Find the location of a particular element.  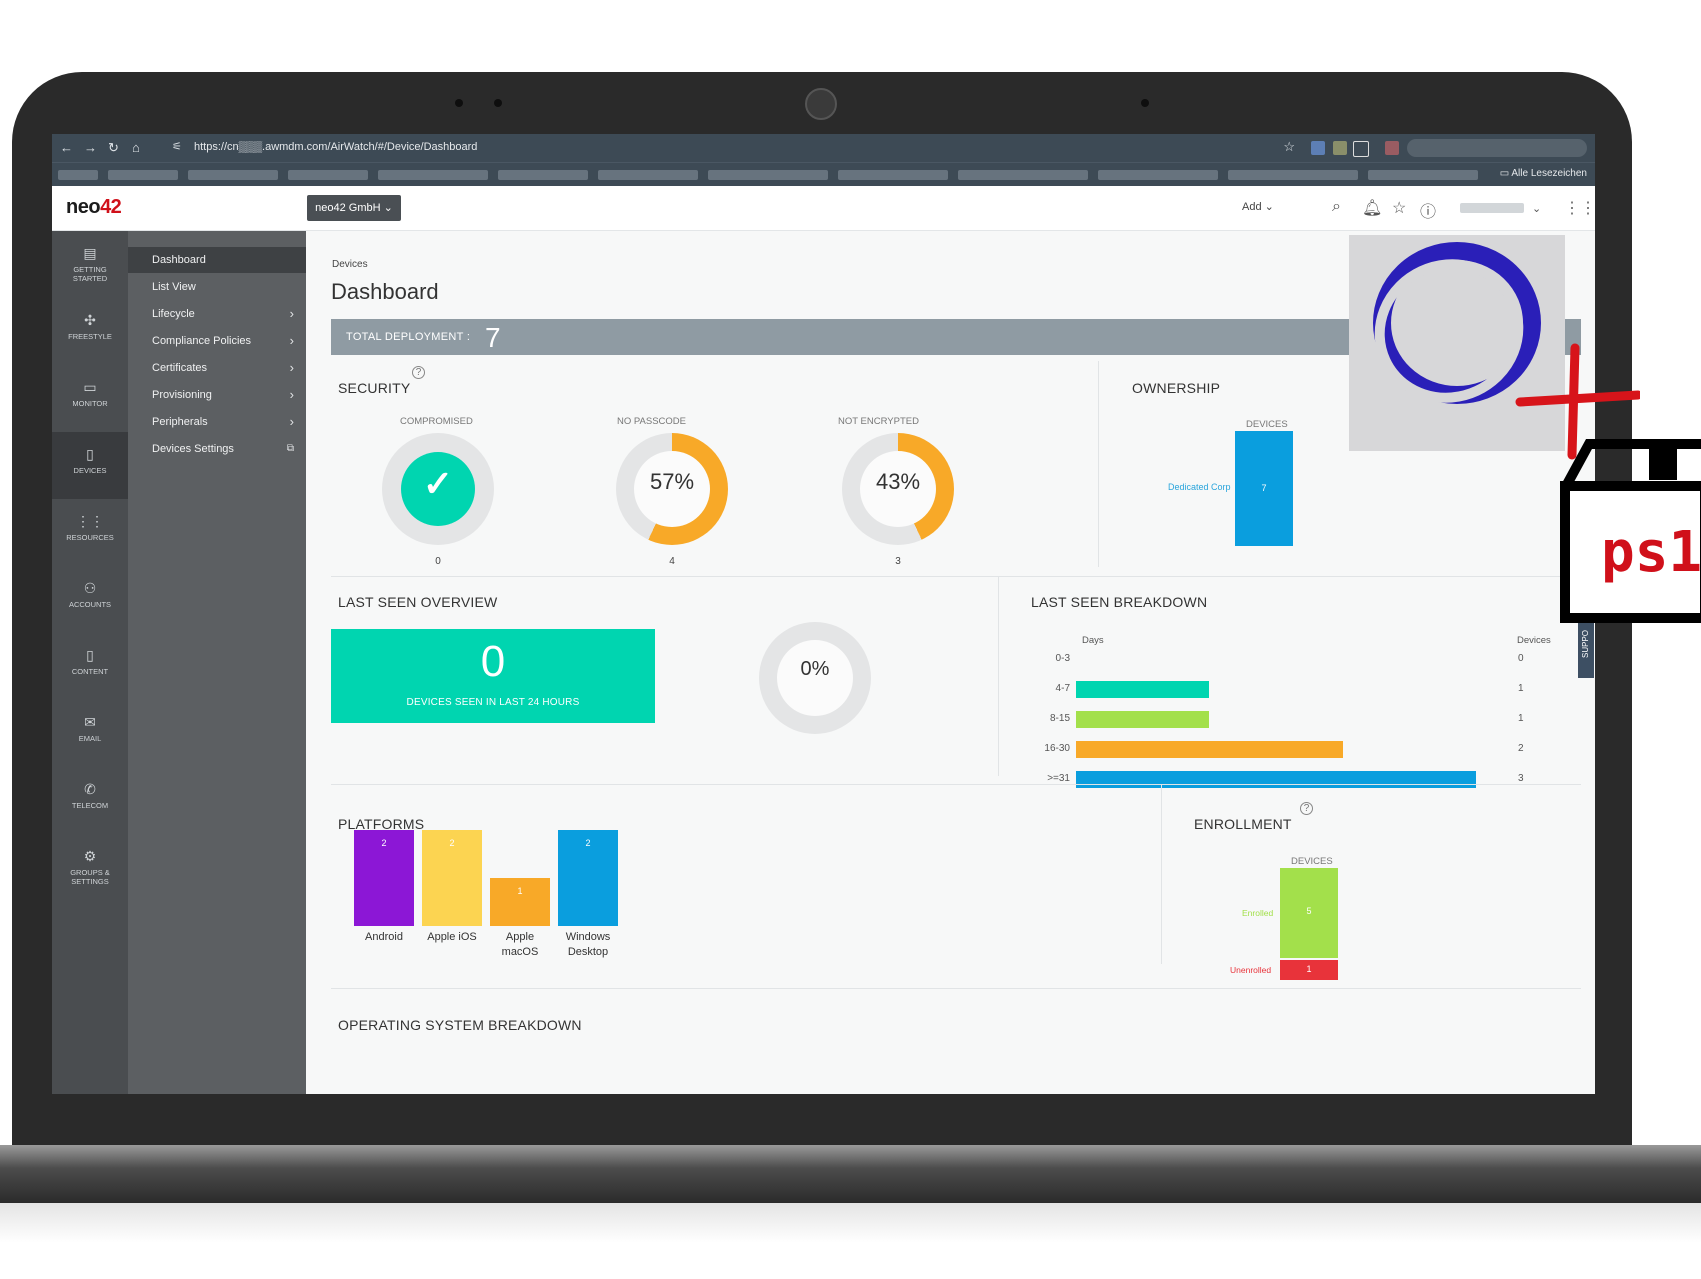

back-icon: ← is located at coordinates (66, 147).